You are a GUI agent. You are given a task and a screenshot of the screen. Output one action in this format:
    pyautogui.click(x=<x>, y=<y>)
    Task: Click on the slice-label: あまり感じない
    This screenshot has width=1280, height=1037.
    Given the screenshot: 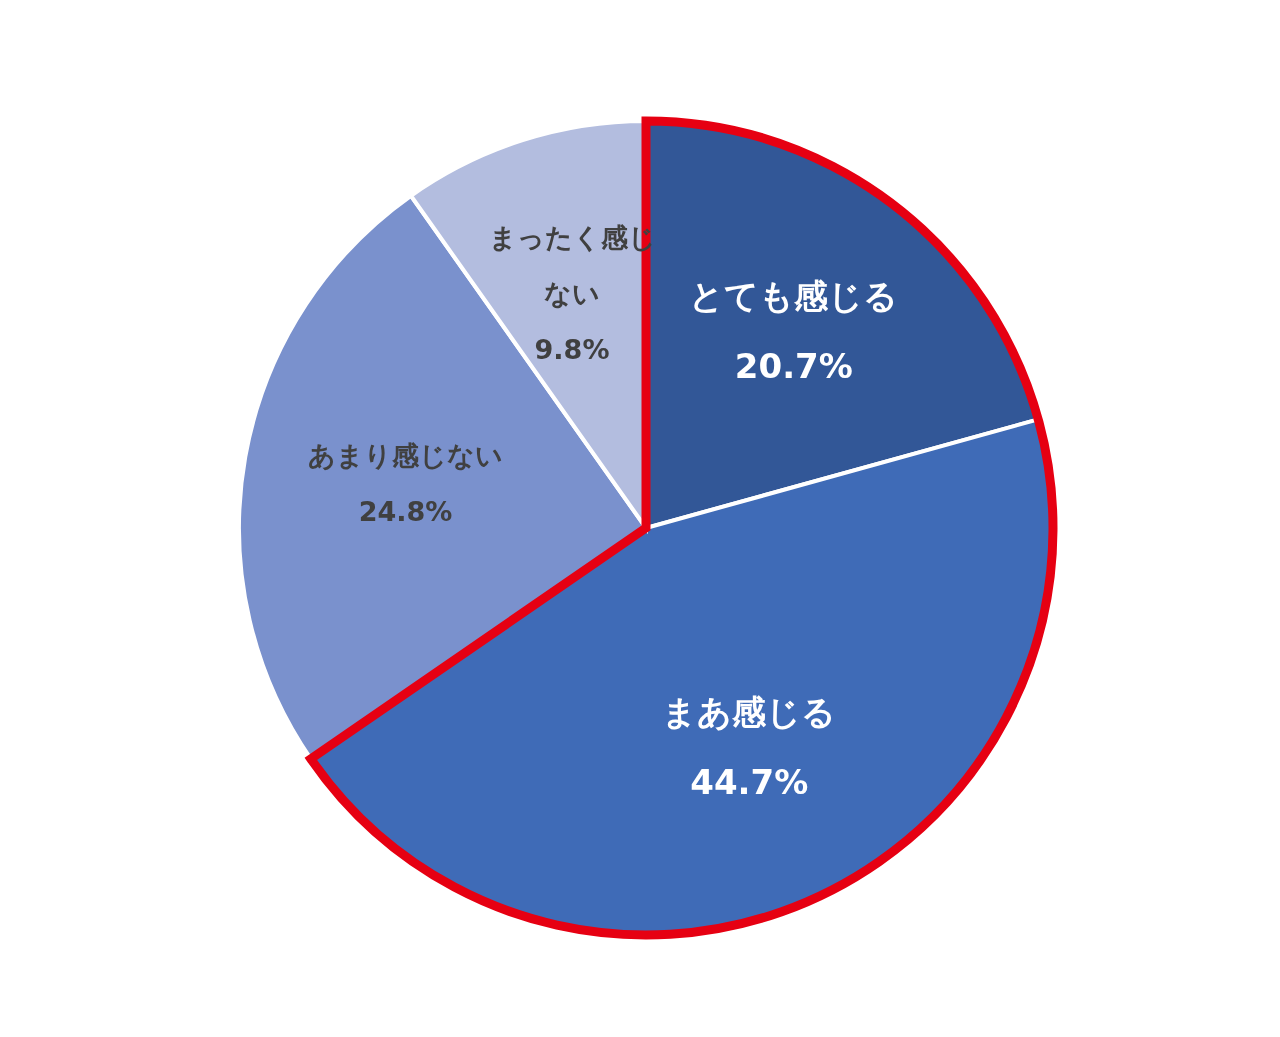 What is the action you would take?
    pyautogui.click(x=406, y=455)
    